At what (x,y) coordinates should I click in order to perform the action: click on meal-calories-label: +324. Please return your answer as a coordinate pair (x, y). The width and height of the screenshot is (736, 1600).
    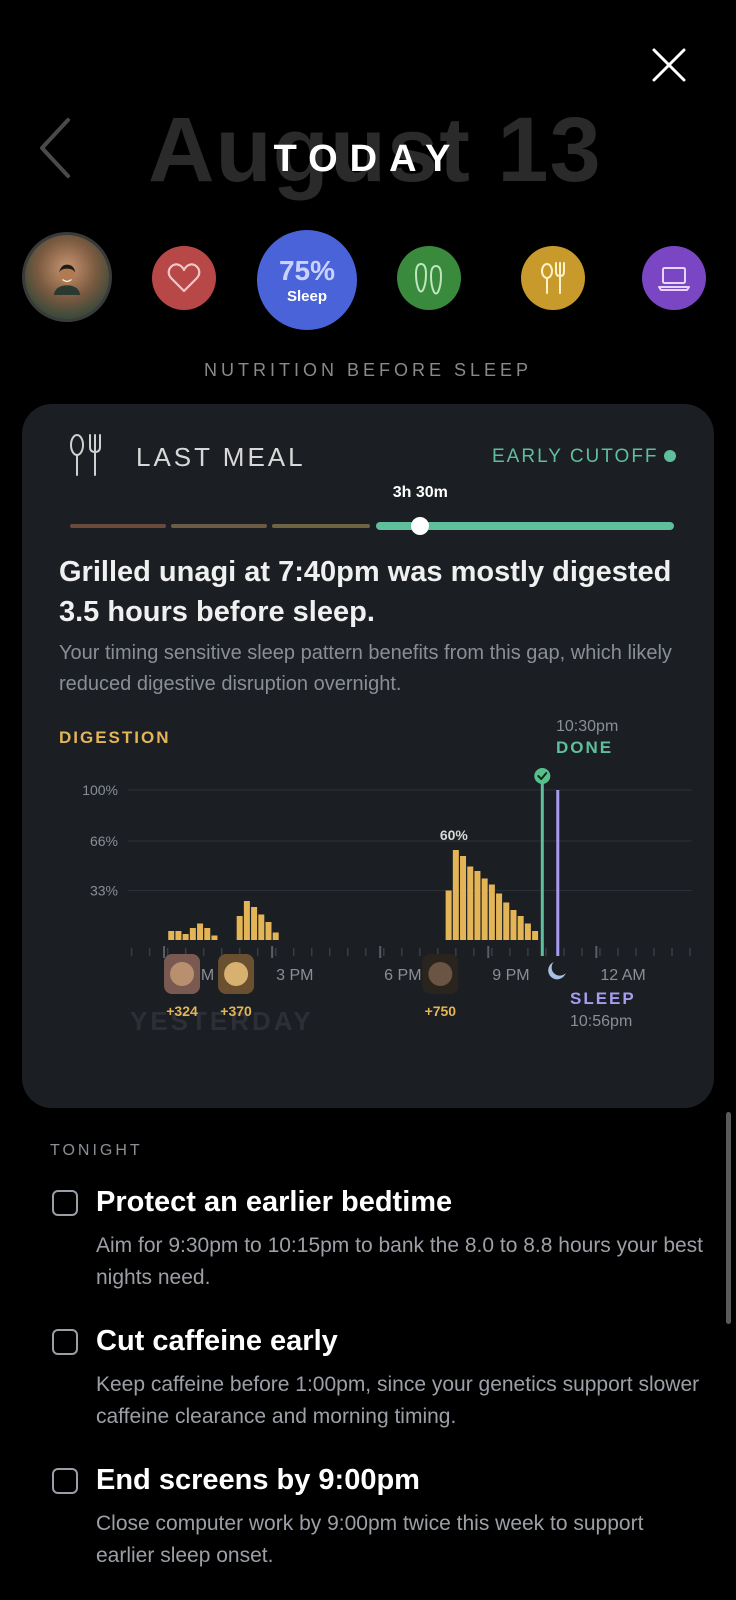
    Looking at the image, I should click on (182, 1011).